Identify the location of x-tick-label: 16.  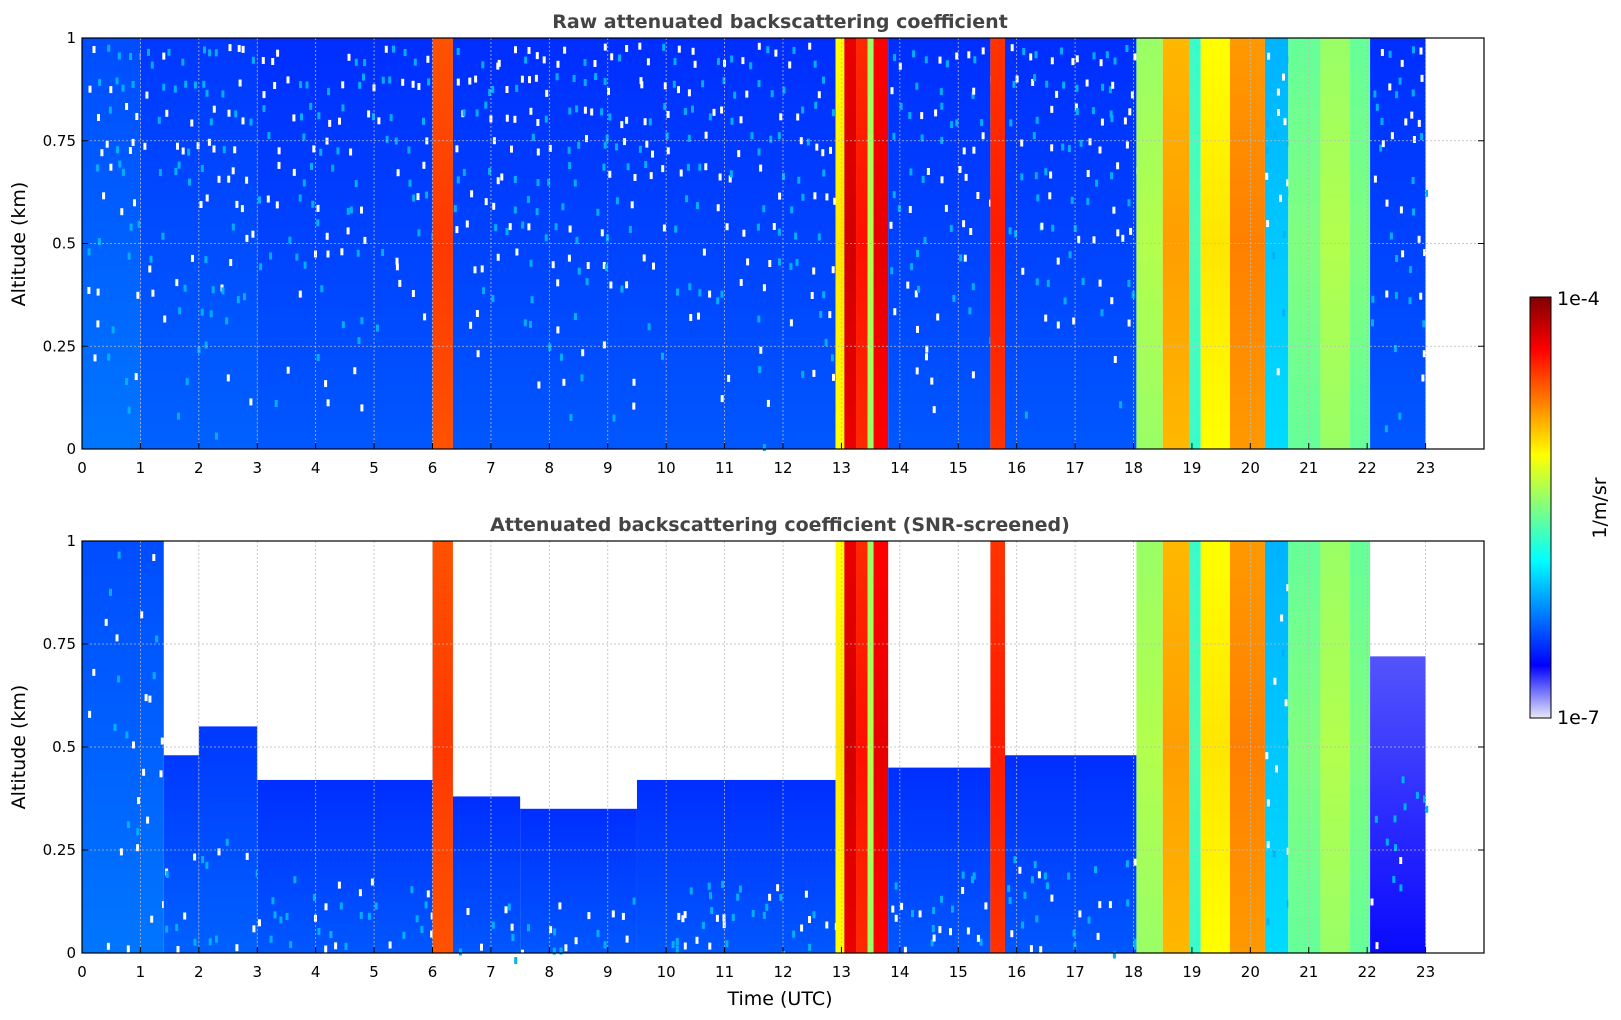
(1016, 468).